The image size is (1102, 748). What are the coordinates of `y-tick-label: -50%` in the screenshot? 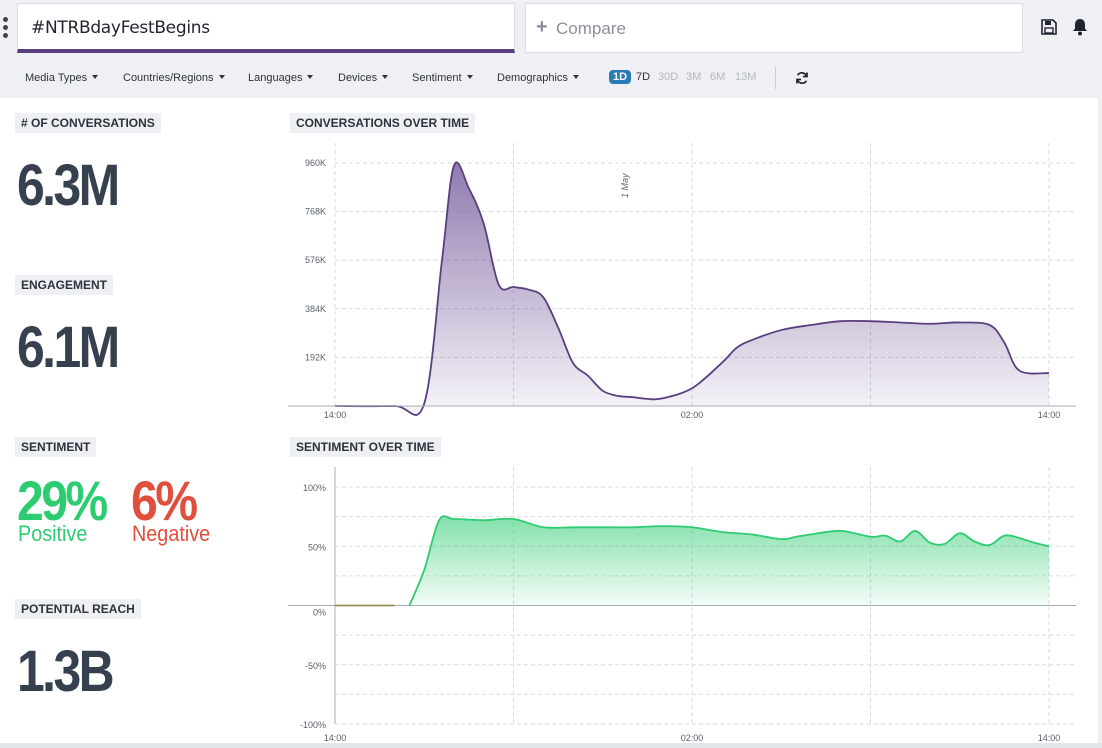 It's located at (315, 666).